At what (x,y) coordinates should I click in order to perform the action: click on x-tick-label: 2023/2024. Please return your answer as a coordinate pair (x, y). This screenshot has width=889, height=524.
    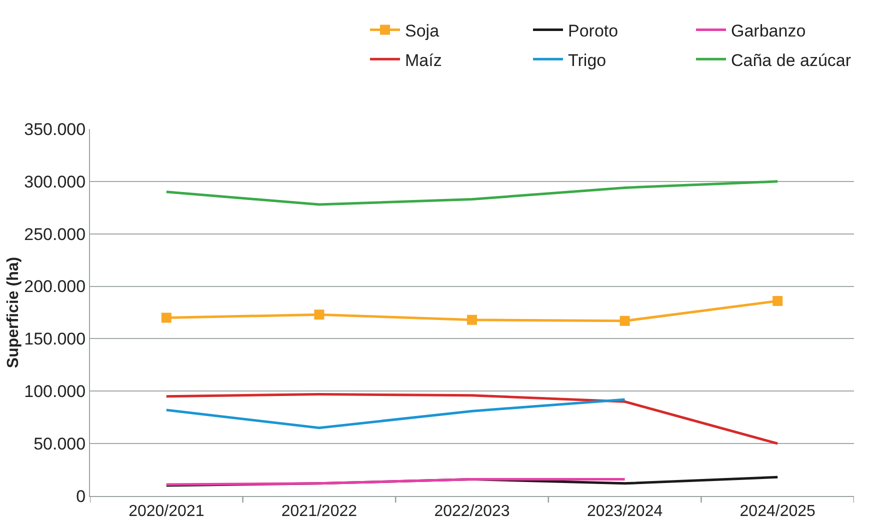
    Looking at the image, I should click on (624, 511).